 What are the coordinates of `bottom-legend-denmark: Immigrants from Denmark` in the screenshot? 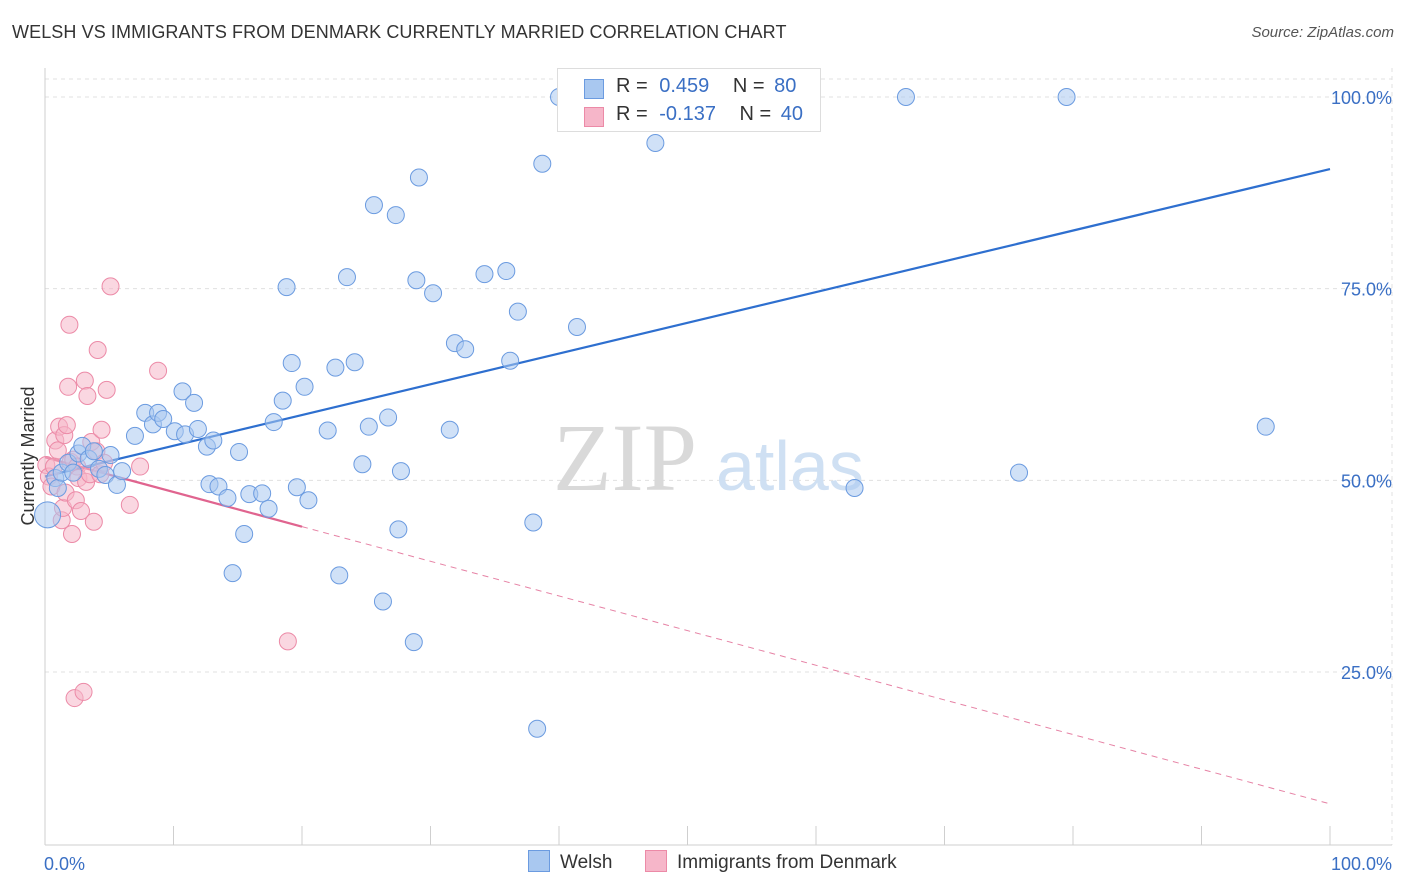 It's located at (771, 862).